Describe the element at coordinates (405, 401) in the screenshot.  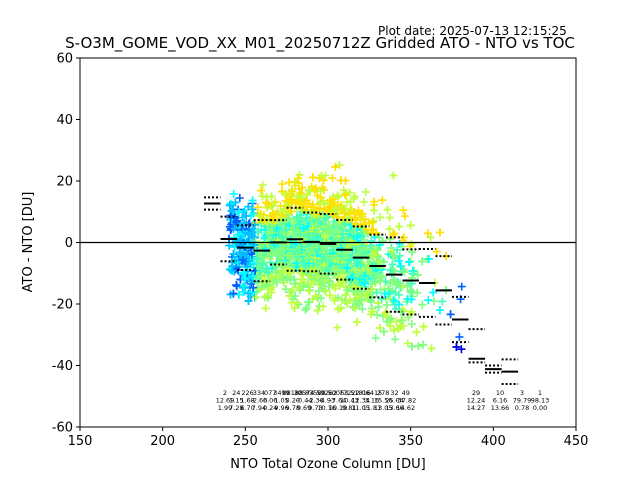
I see `bin-stat-label: -37.82` at that location.